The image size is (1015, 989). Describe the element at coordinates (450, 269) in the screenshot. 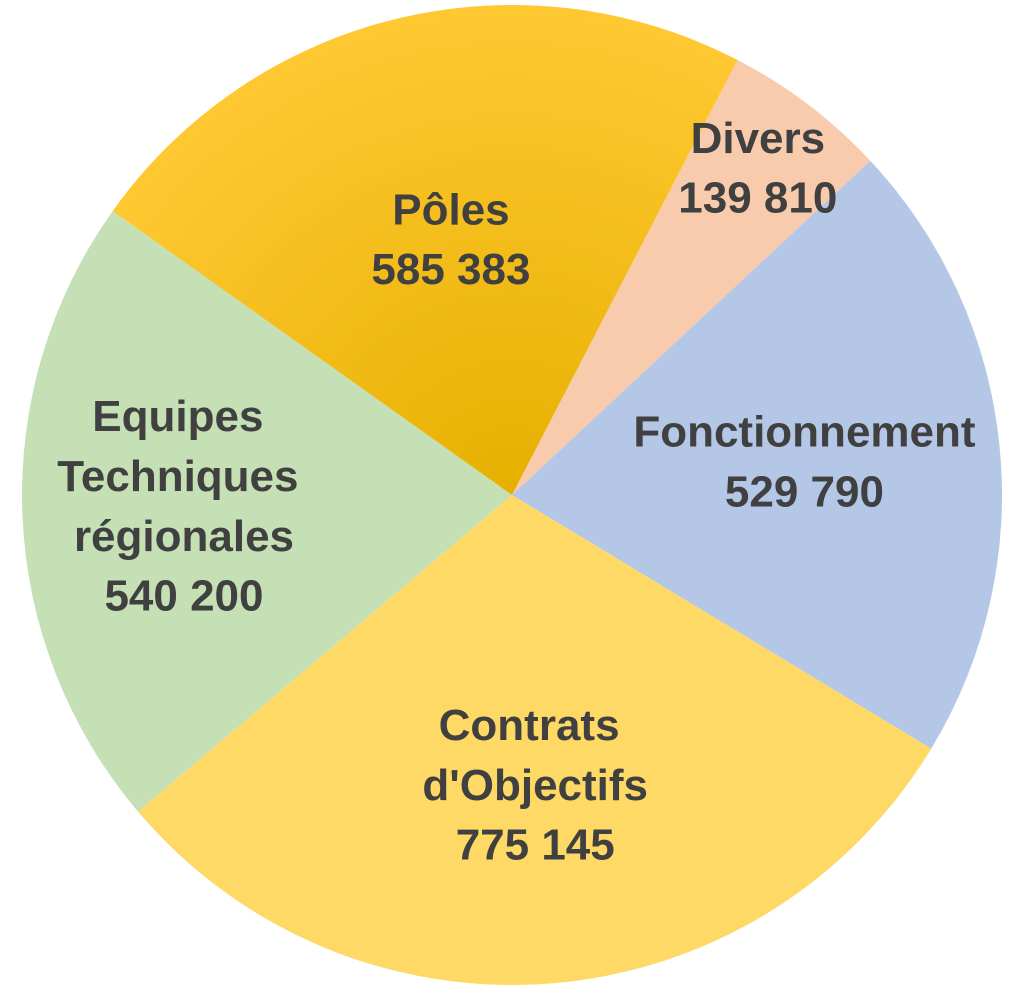

I see `slice-value-label: 585 383` at that location.